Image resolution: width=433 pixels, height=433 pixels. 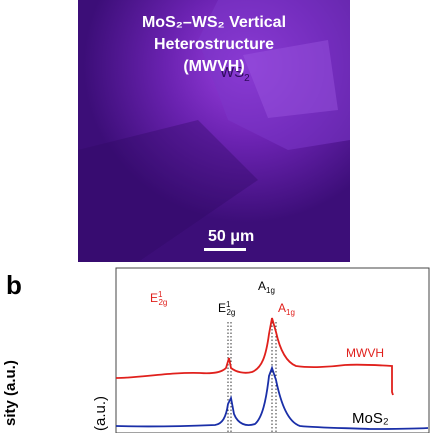 What do you see at coordinates (286, 309) in the screenshot?
I see `peak-label-a1g-red: A1g` at bounding box center [286, 309].